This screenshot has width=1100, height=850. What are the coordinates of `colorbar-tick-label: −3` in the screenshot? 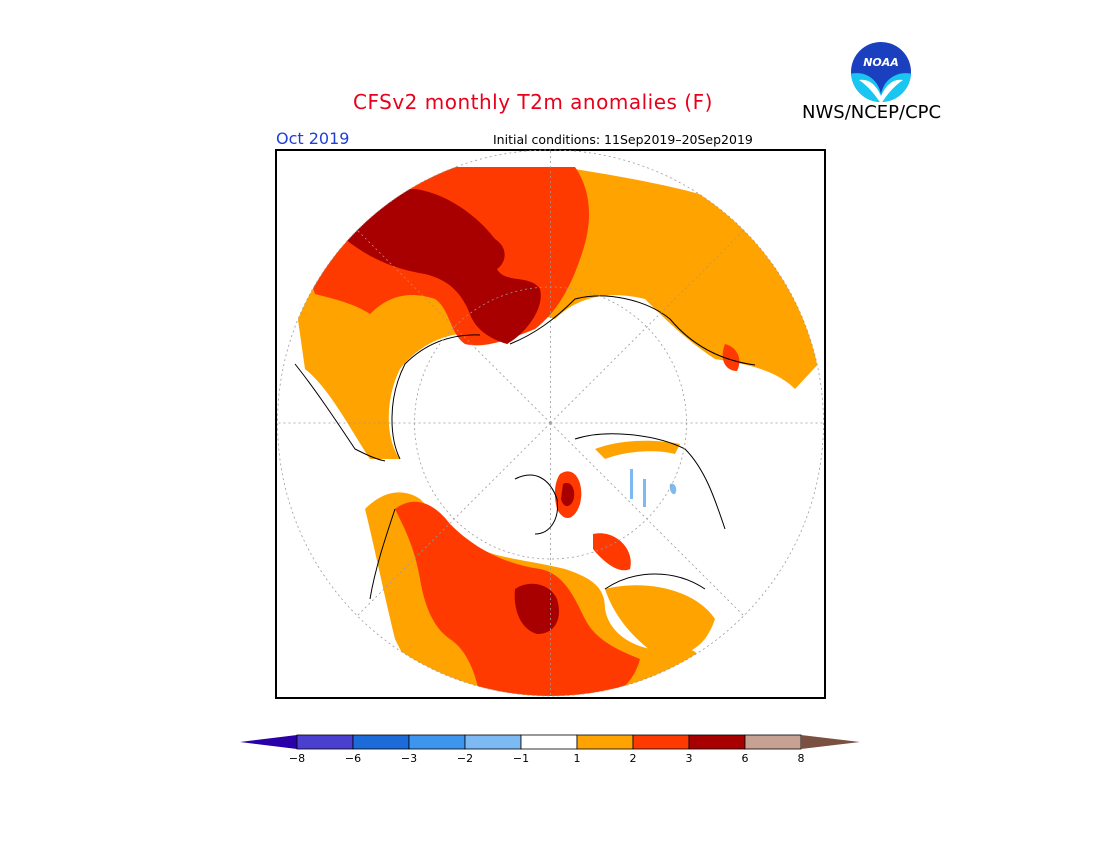 It's located at (409, 758).